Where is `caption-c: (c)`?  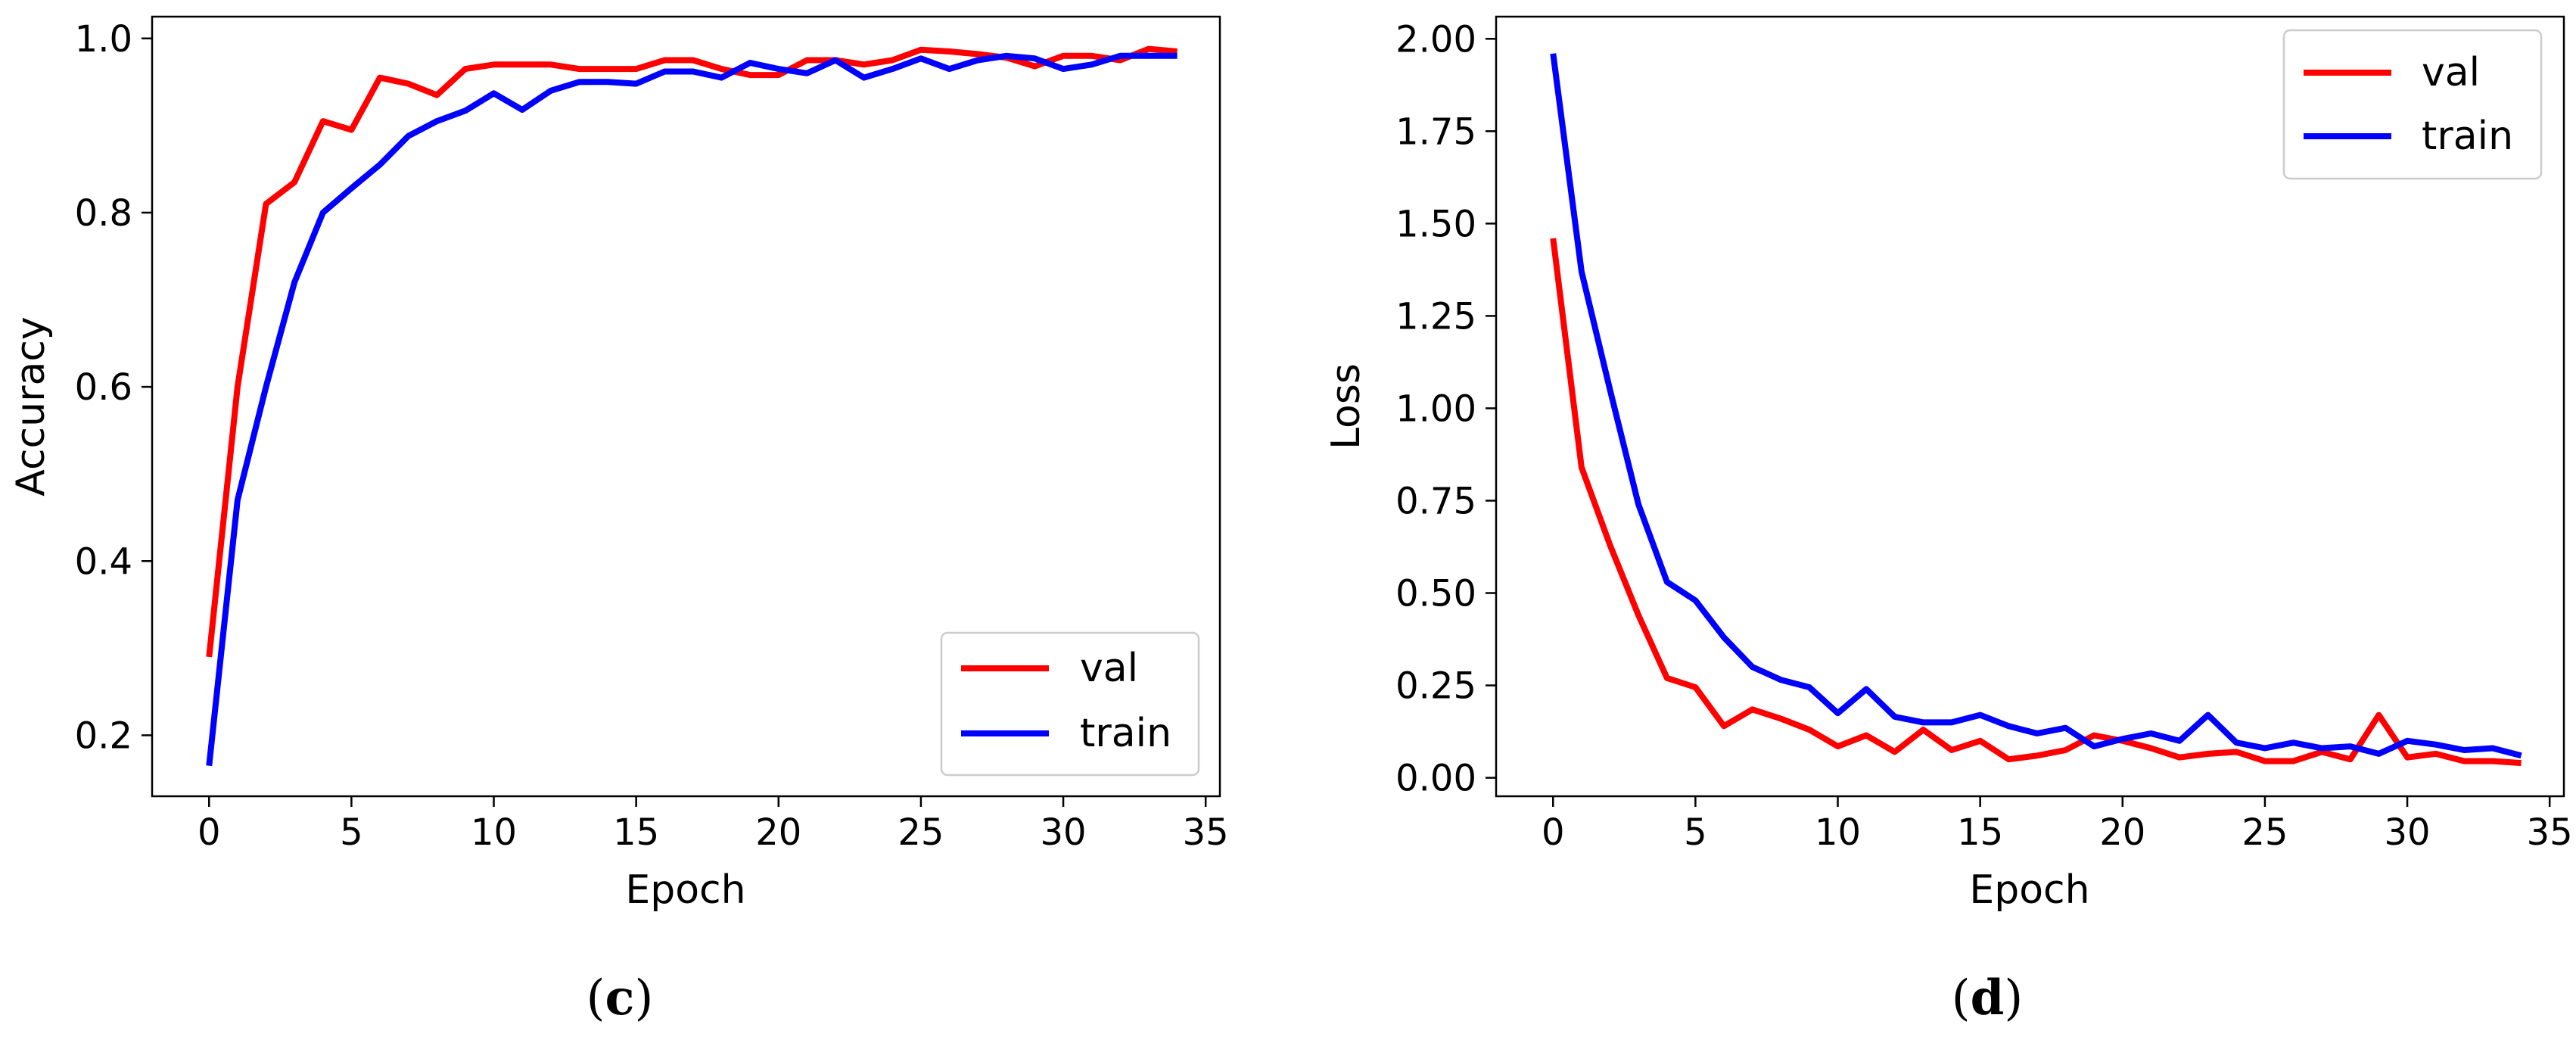 caption-c: (c) is located at coordinates (620, 998).